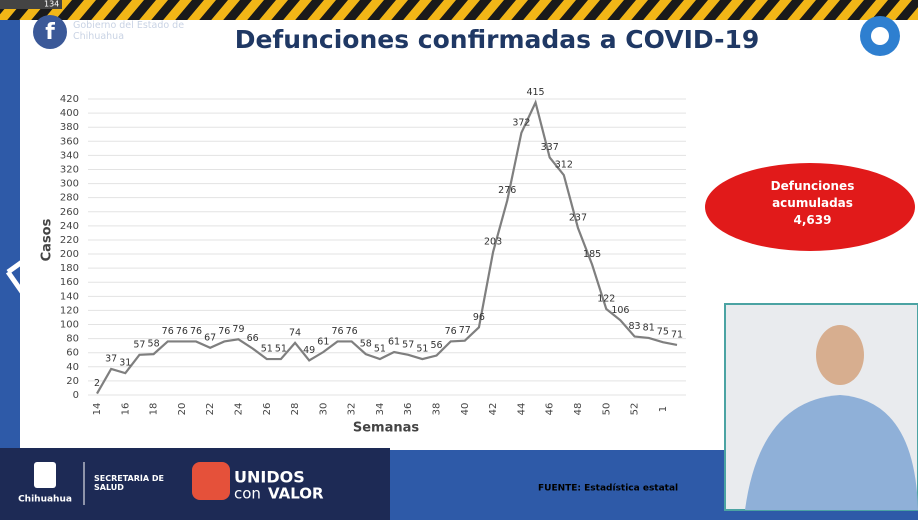  Describe the element at coordinates (649, 327) in the screenshot. I see `data-label: 81` at that location.